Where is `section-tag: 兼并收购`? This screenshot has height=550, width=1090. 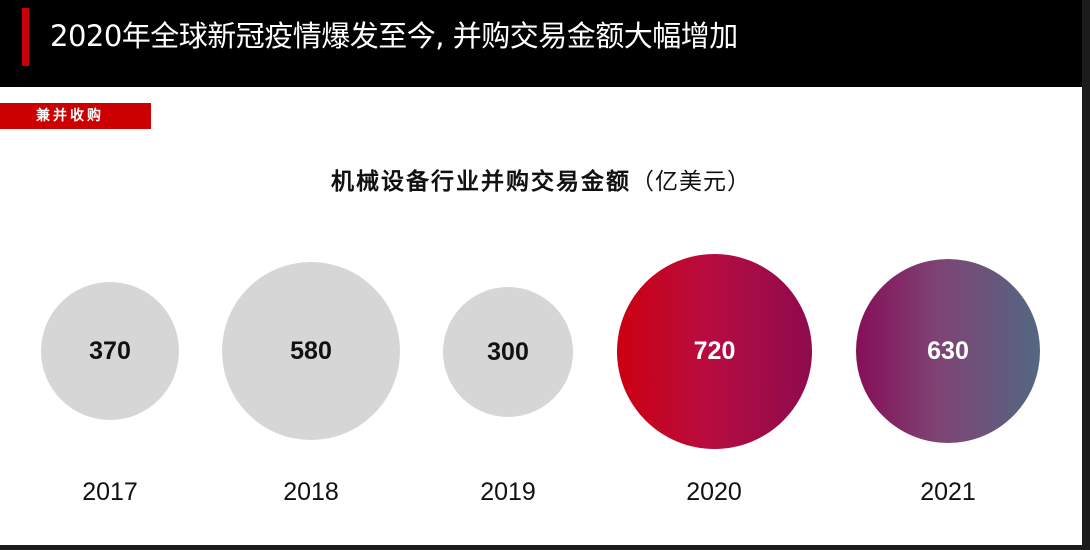 section-tag: 兼并收购 is located at coordinates (75, 116).